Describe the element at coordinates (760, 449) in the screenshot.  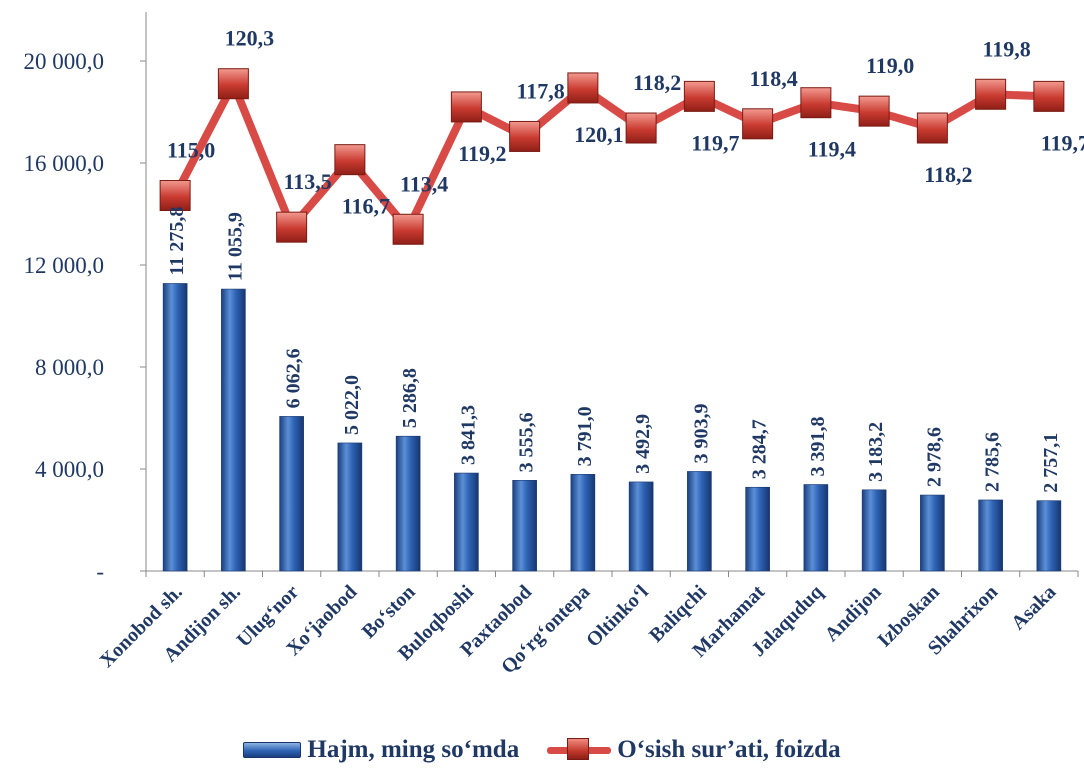
I see `bar-data-label: 3 284,7` at that location.